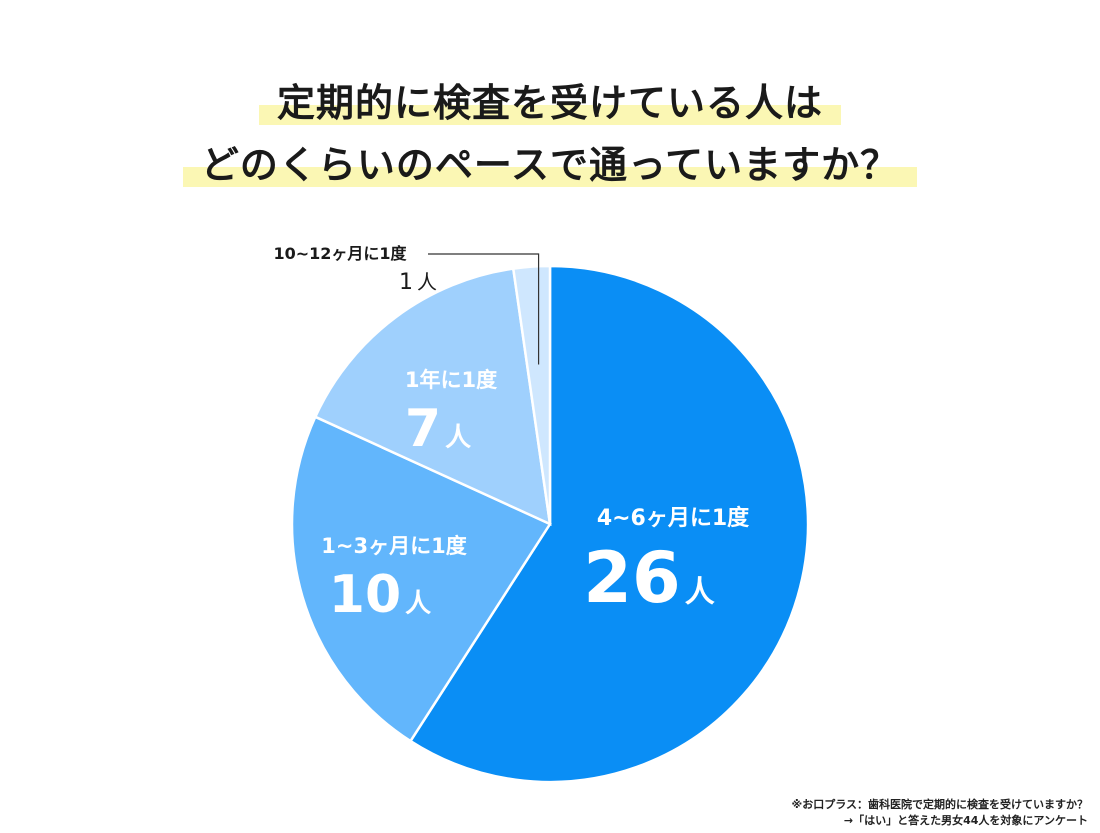 The height and width of the screenshot is (833, 1100). I want to click on slice-label-1: 4~6ヶ月に1度, so click(673, 518).